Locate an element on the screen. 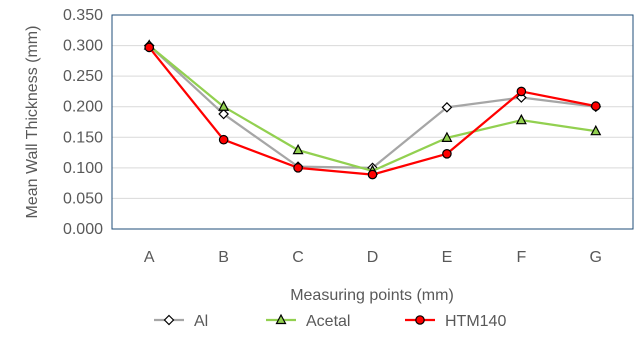  legend: Al Acetal HTM140 is located at coordinates (330, 321).